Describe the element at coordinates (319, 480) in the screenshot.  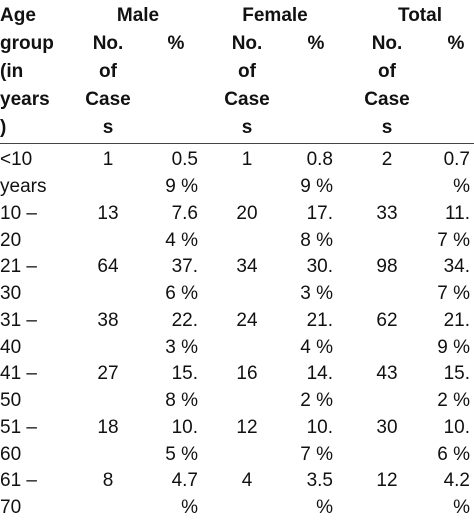
I see `female-percent-cell: 3.5` at that location.